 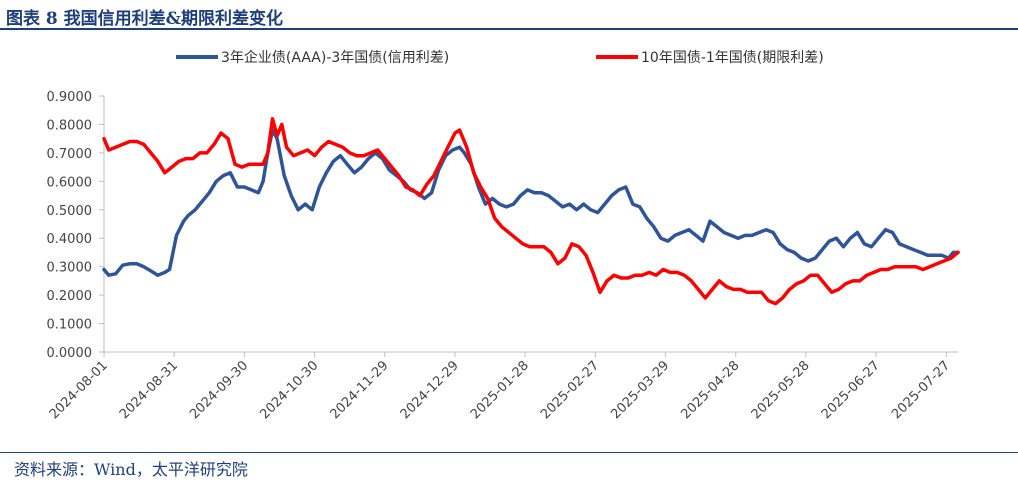 What do you see at coordinates (70, 325) in the screenshot?
I see `y-tick-label: 0.1000` at bounding box center [70, 325].